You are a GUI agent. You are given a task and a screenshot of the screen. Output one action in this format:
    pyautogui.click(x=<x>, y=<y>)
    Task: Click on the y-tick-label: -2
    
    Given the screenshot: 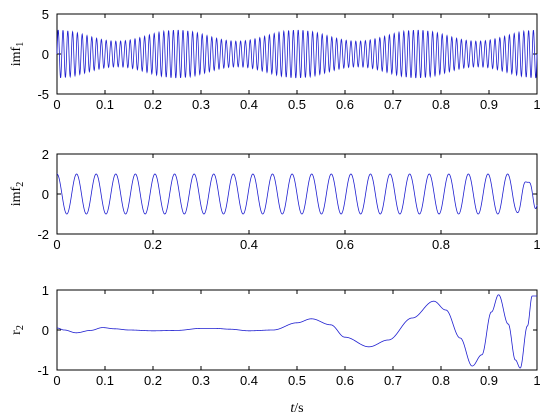 What is the action you would take?
    pyautogui.click(x=43, y=234)
    